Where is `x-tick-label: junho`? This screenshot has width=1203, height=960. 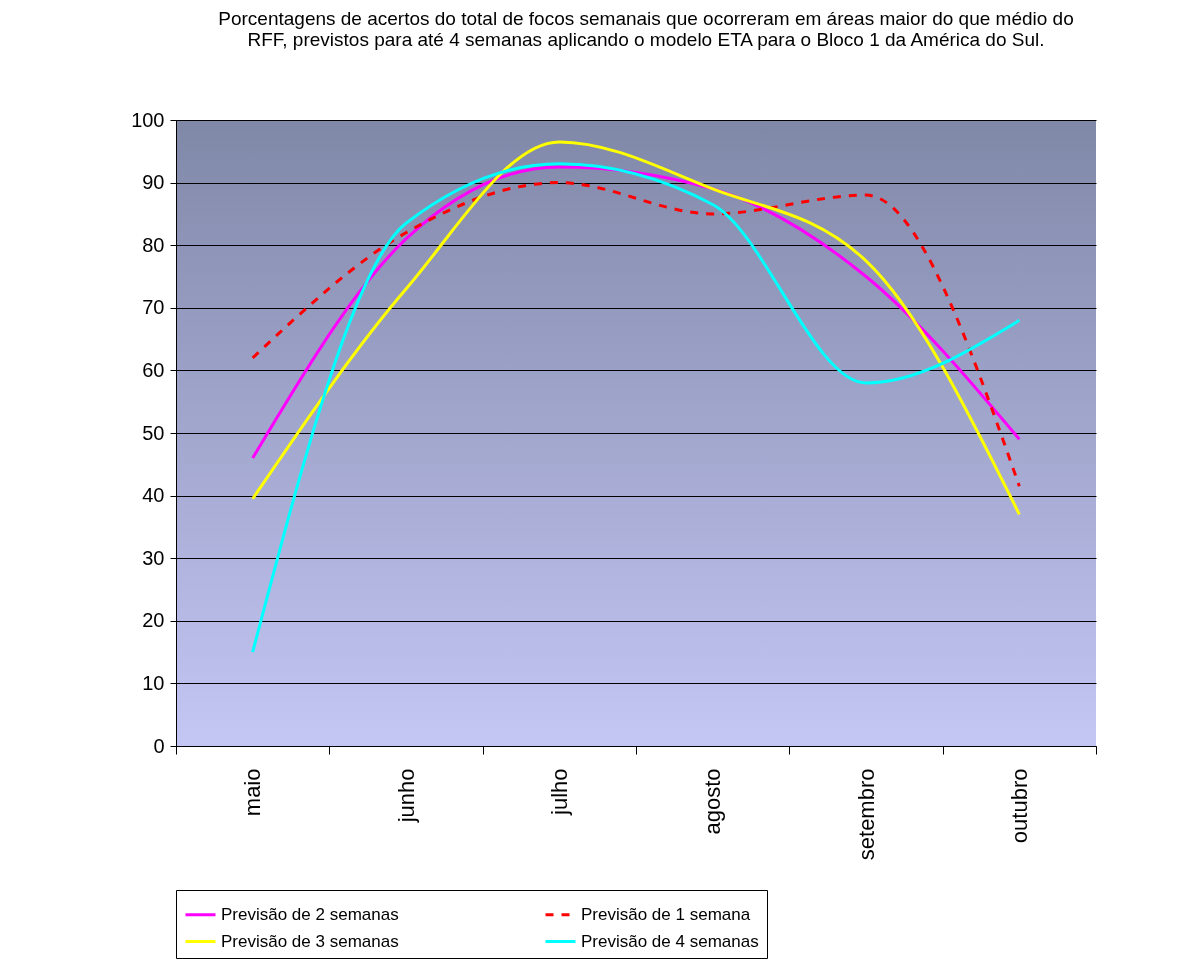
x-tick-label: junho is located at coordinates (406, 796).